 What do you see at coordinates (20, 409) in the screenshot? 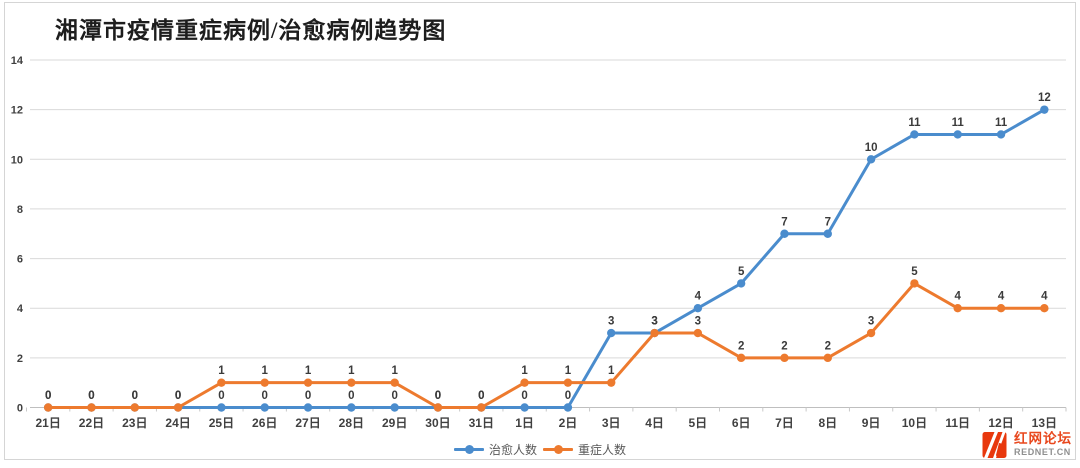
I see `y-axis-tick-label: 0` at bounding box center [20, 409].